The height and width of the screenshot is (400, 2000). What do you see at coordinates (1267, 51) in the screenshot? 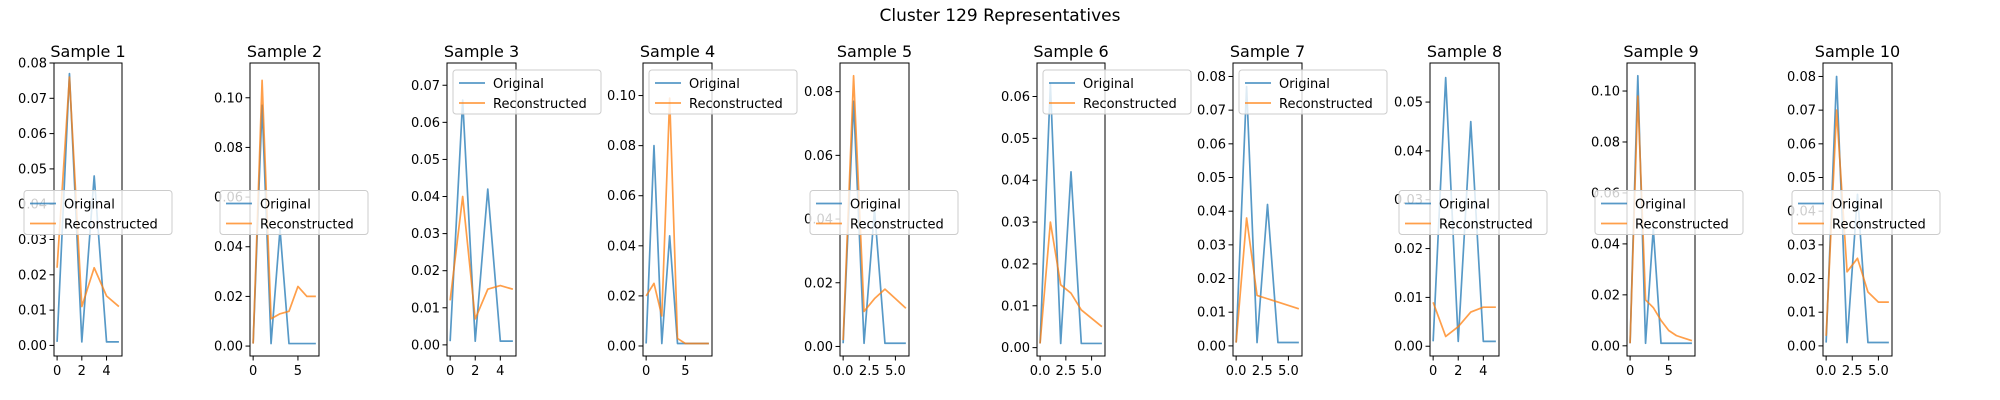
I see `subplot-title: Sample 7` at bounding box center [1267, 51].